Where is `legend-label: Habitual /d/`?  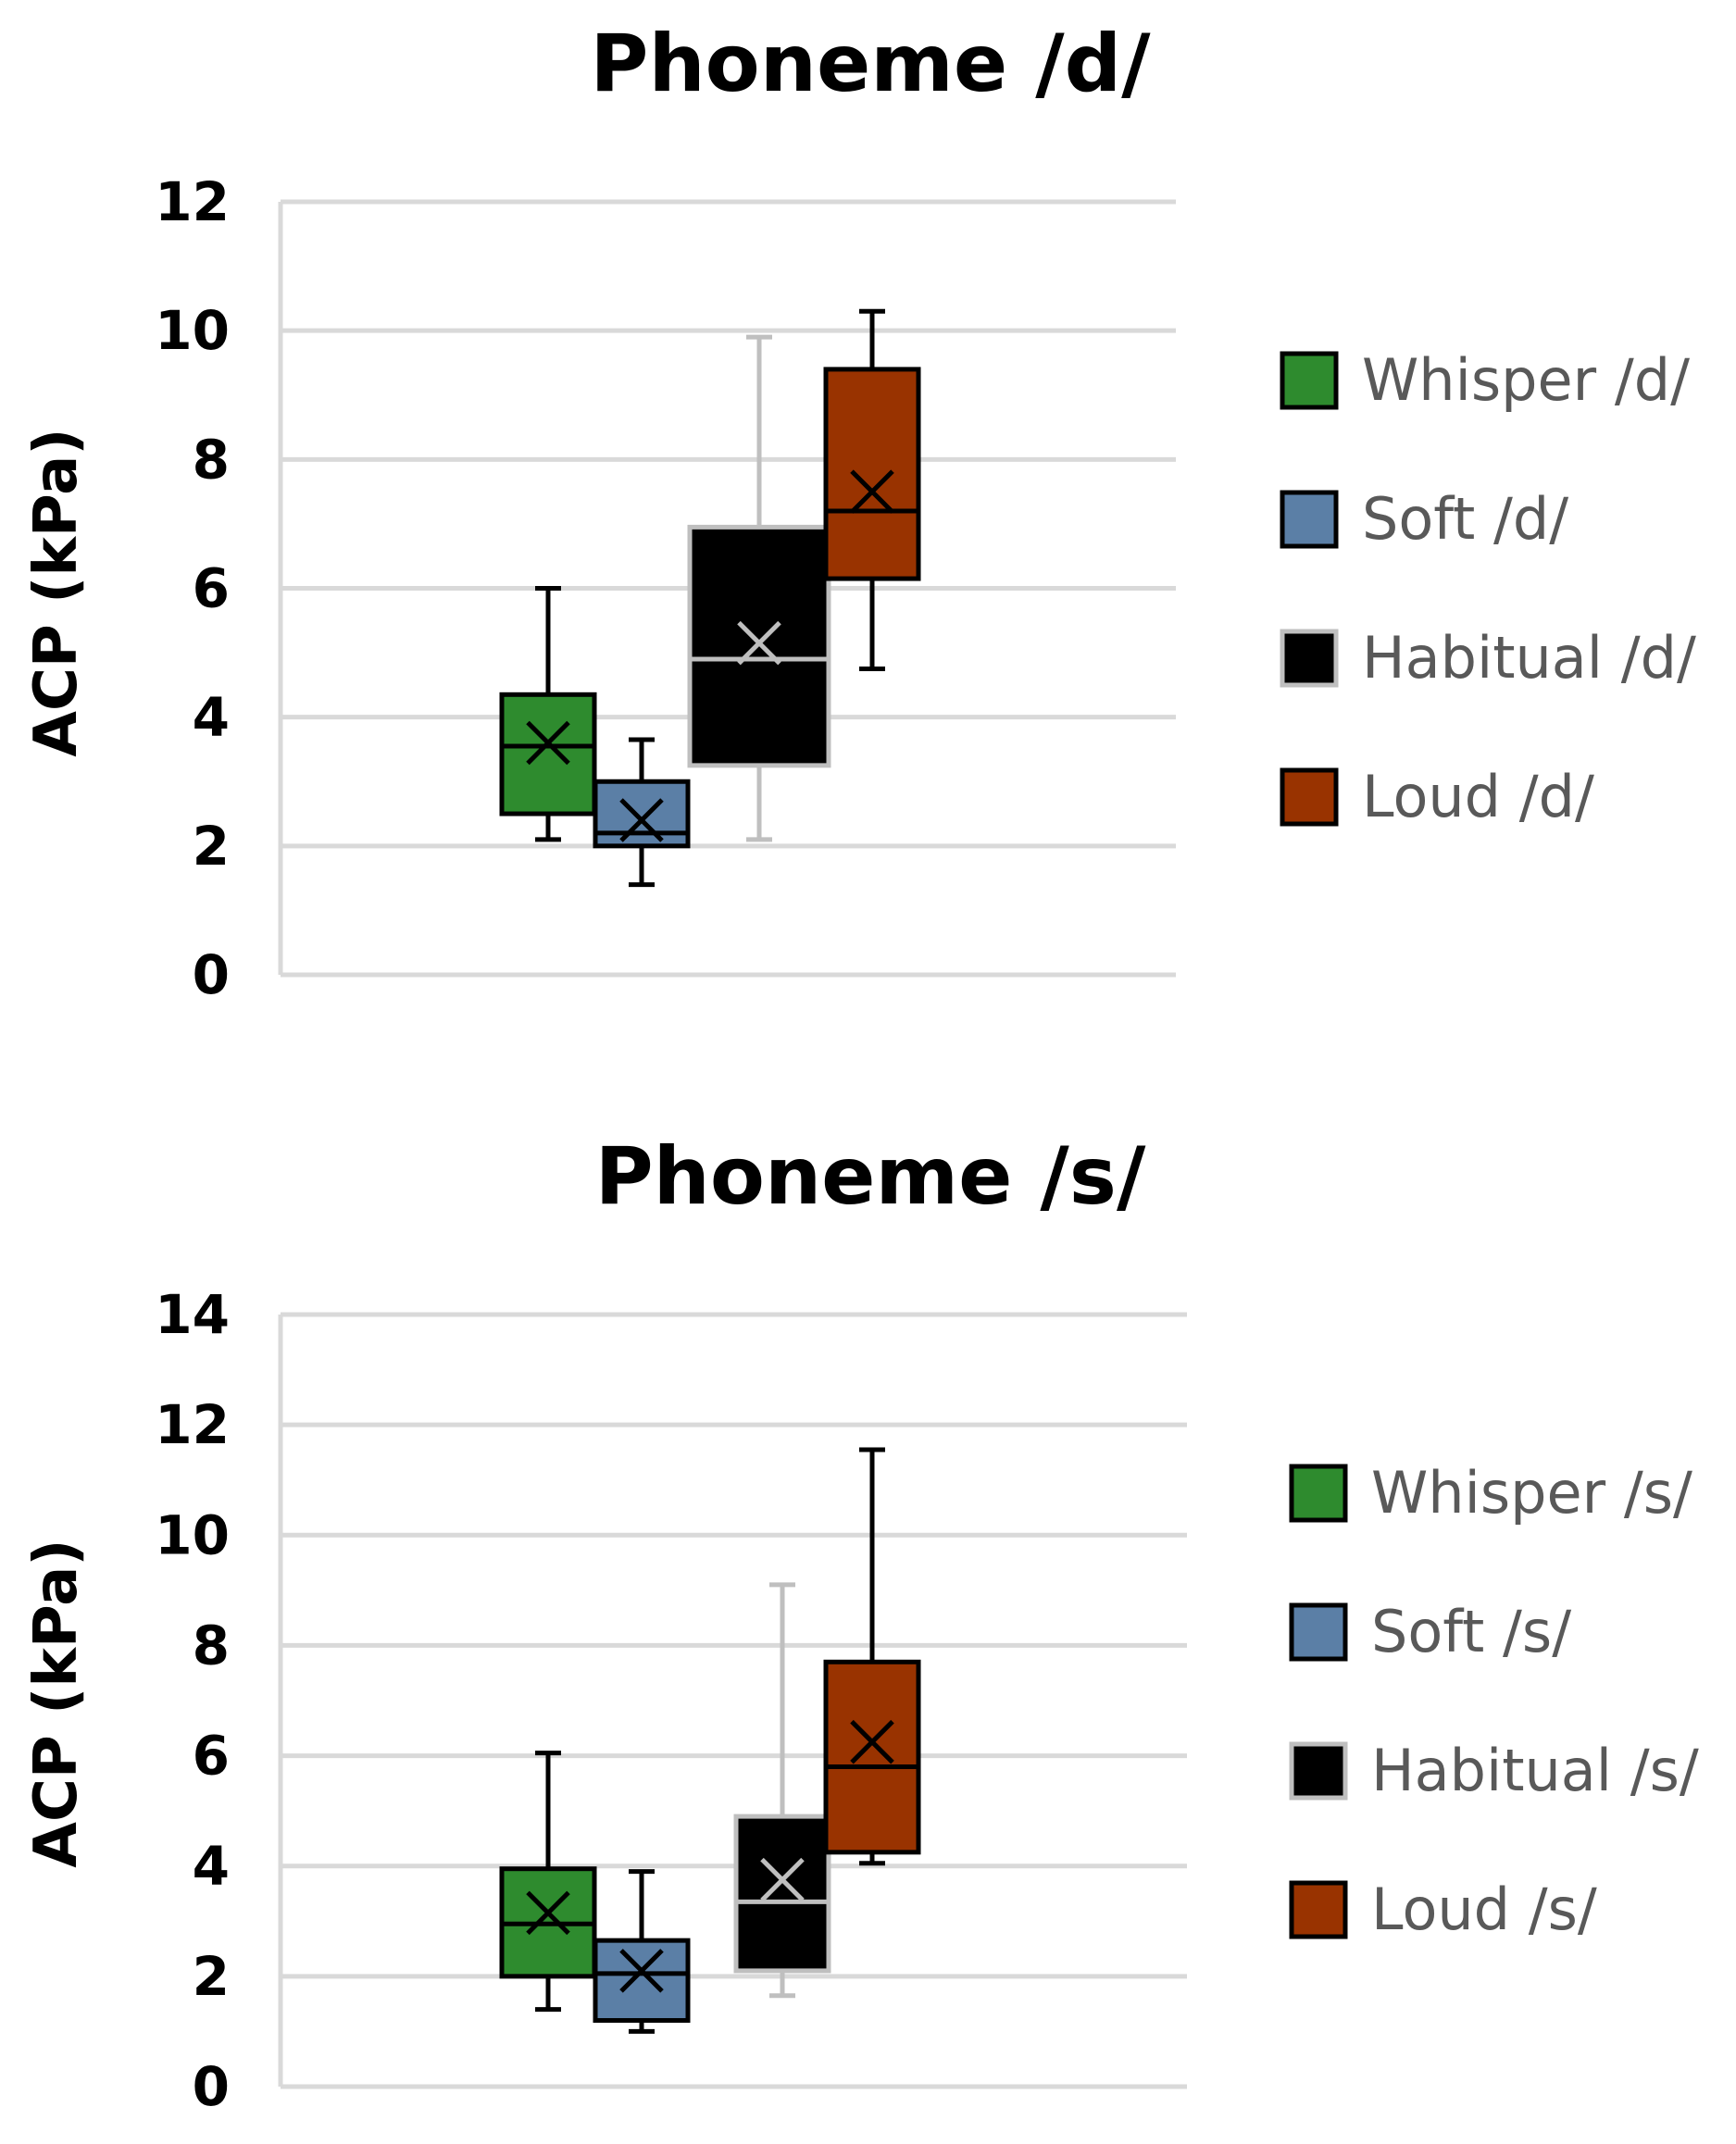
legend-label: Habitual /d/ is located at coordinates (1529, 658).